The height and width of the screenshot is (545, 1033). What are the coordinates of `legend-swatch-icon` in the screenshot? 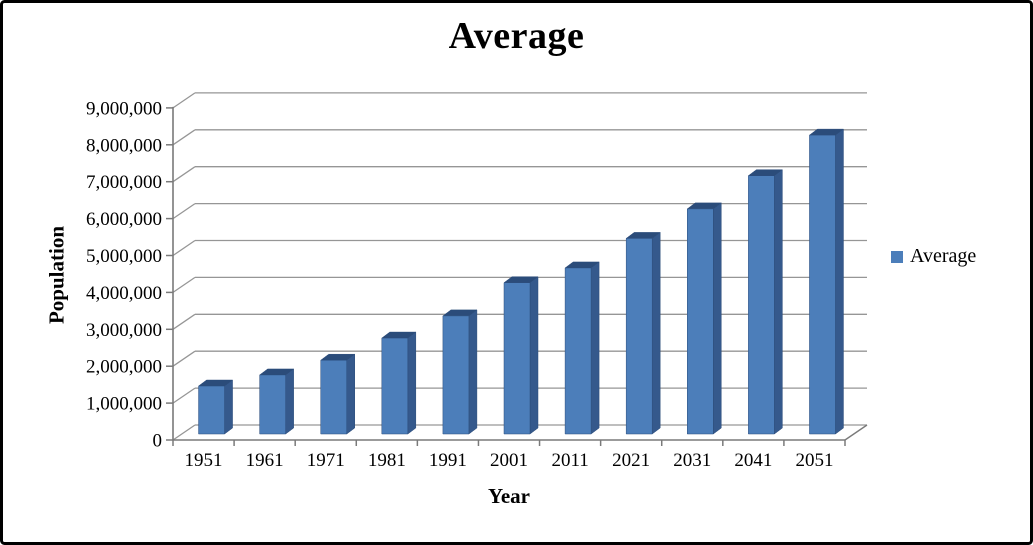 It's located at (897, 256).